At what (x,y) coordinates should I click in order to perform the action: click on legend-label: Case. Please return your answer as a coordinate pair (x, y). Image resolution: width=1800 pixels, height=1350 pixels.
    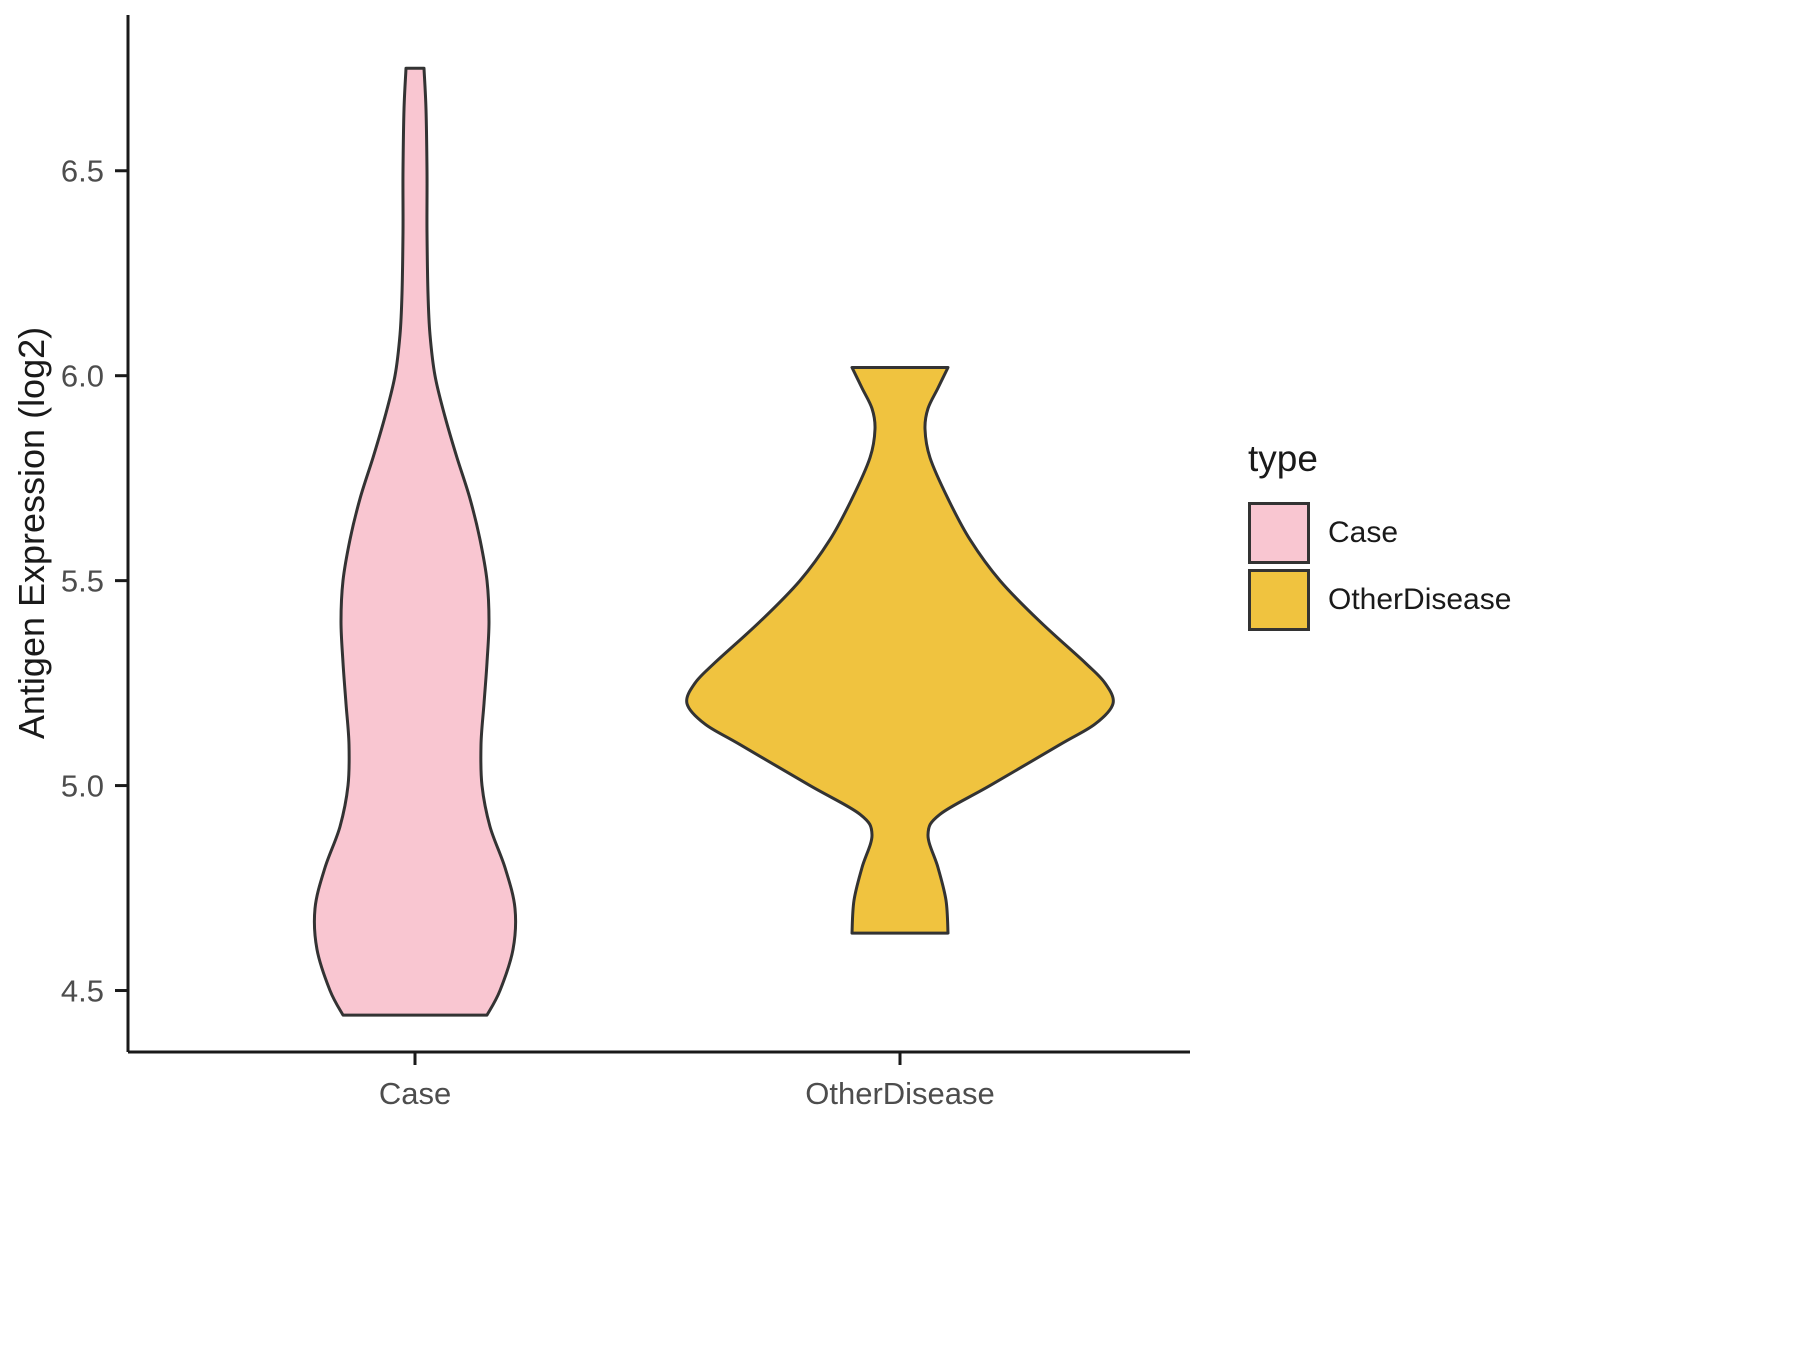
    Looking at the image, I should click on (1363, 532).